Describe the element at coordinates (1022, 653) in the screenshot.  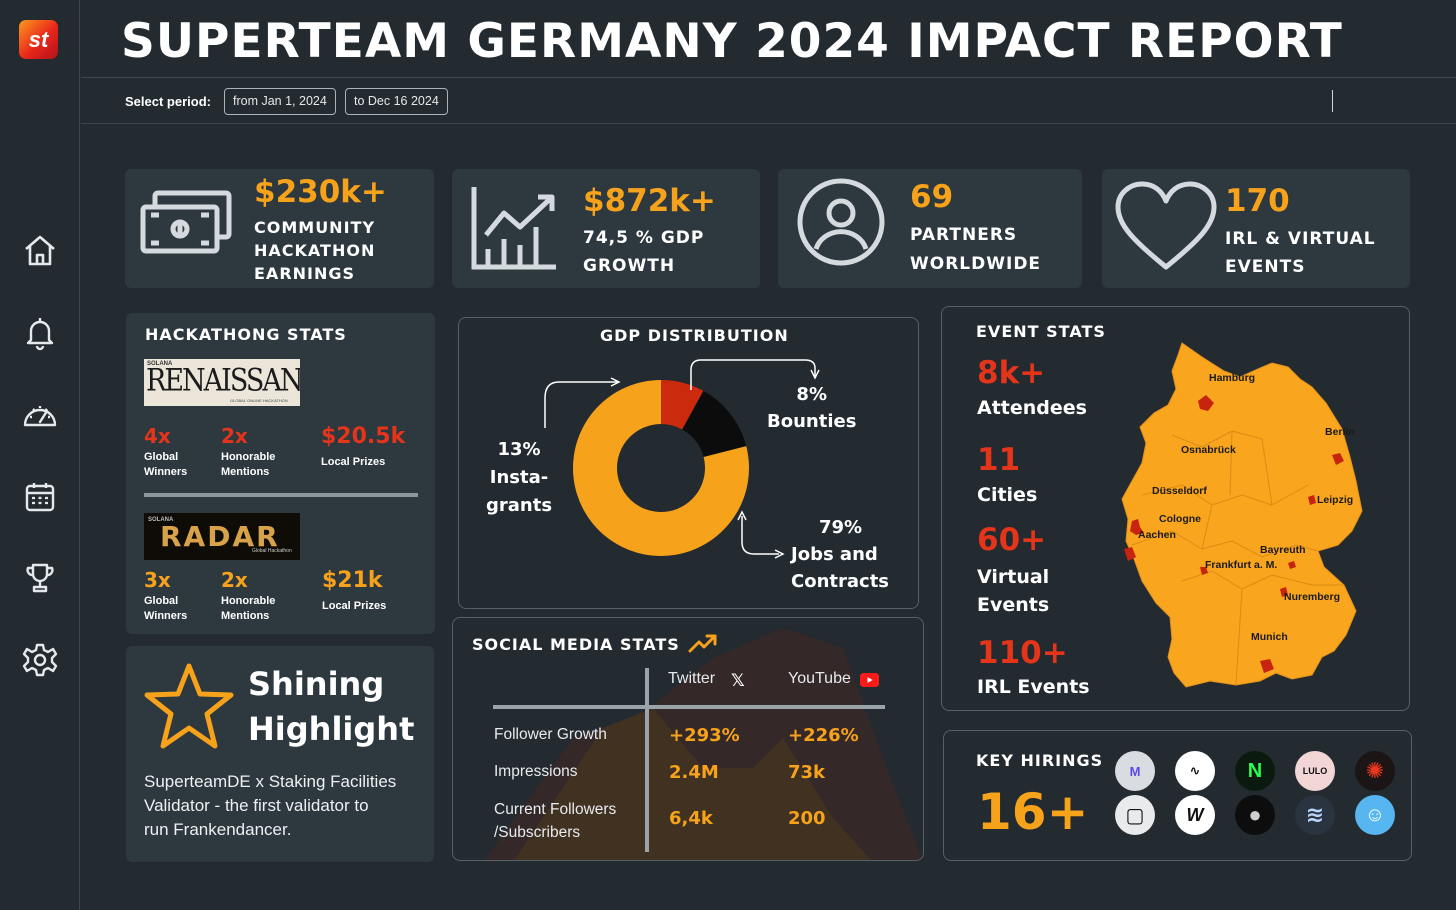
I see `irl-events-value: 110+` at that location.